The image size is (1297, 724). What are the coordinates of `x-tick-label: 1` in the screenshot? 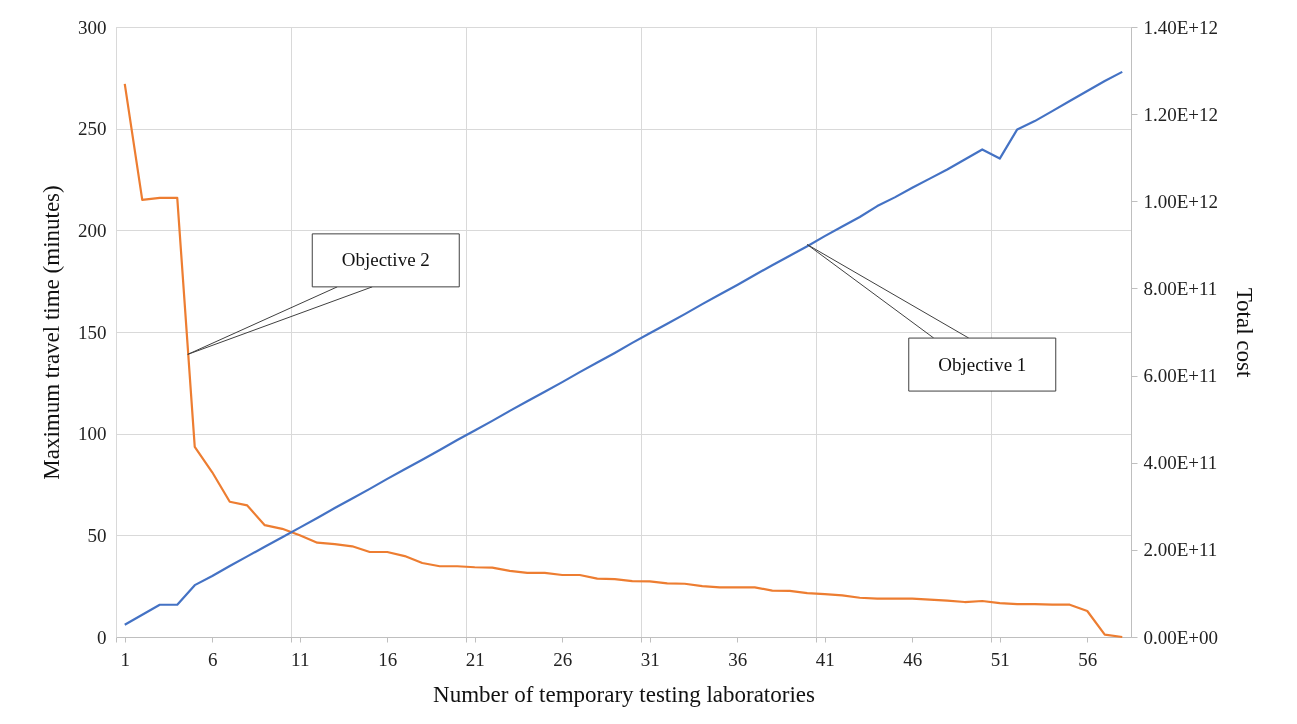 It's located at (125, 659).